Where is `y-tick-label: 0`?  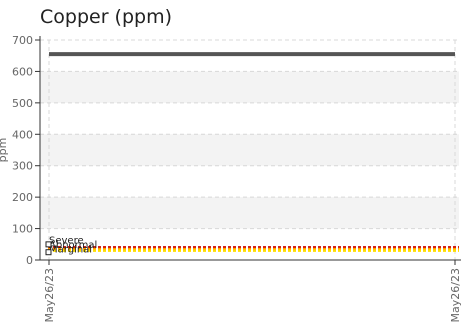 y-tick-label: 0 is located at coordinates (29, 260).